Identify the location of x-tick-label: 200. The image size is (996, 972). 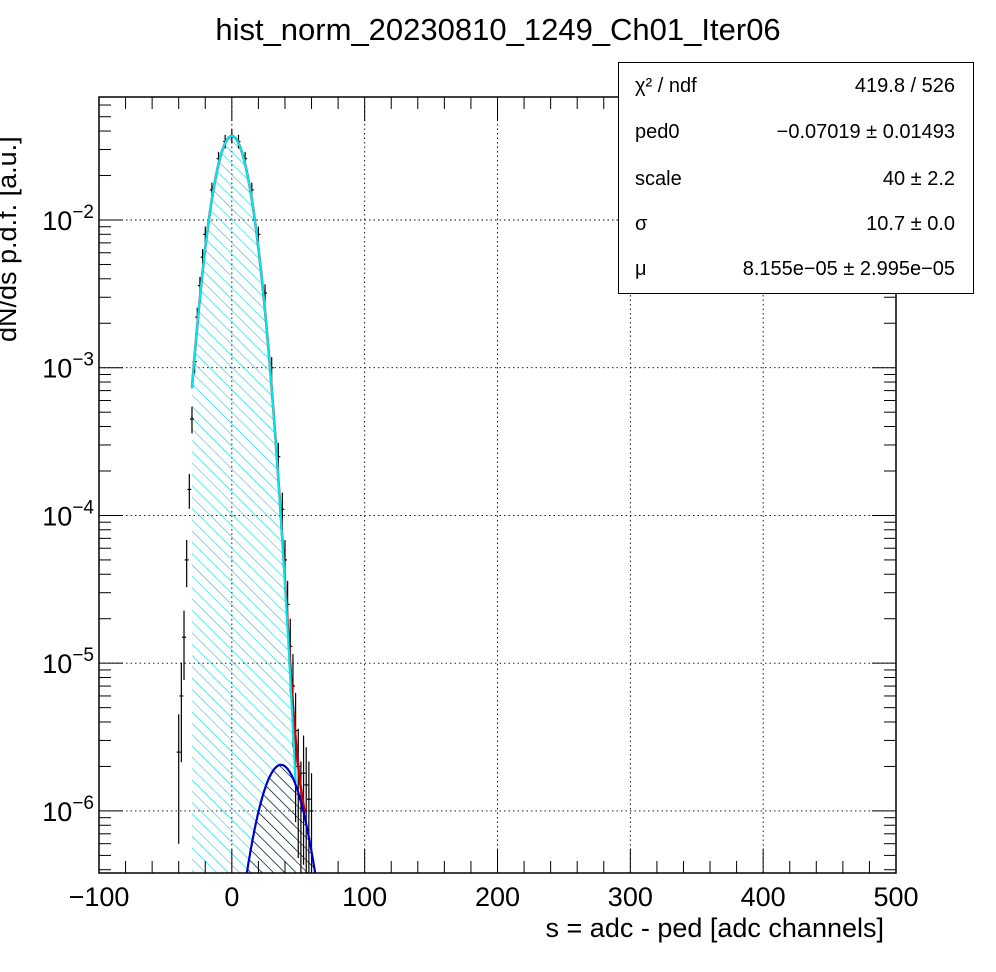
(497, 897).